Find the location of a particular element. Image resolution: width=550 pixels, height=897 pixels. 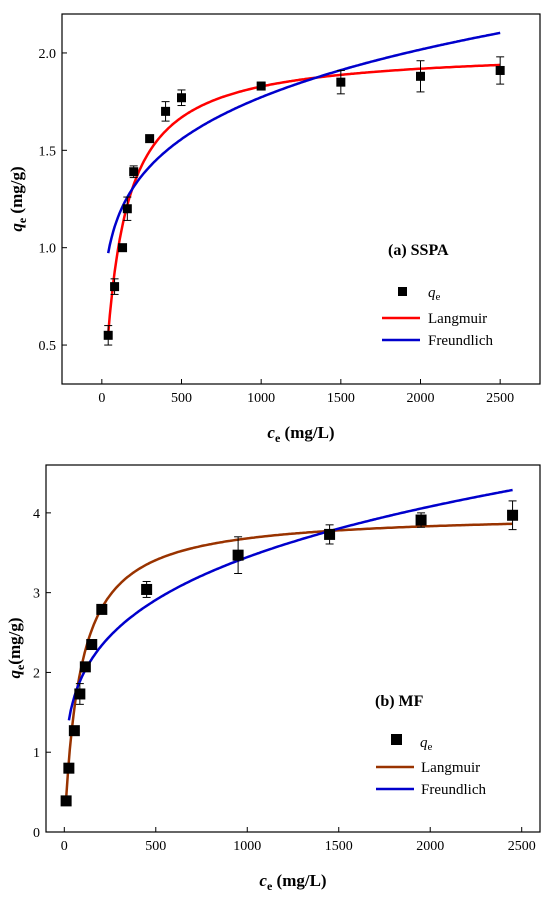

legend-item-data-a: qe is located at coordinates (419, 294).